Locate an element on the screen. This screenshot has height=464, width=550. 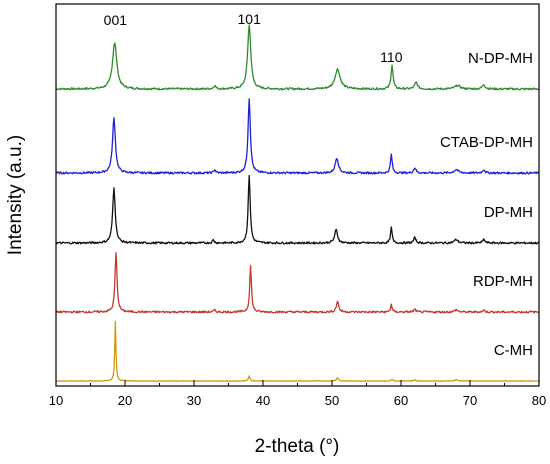
series-line-c-mh is located at coordinates (297, 351).